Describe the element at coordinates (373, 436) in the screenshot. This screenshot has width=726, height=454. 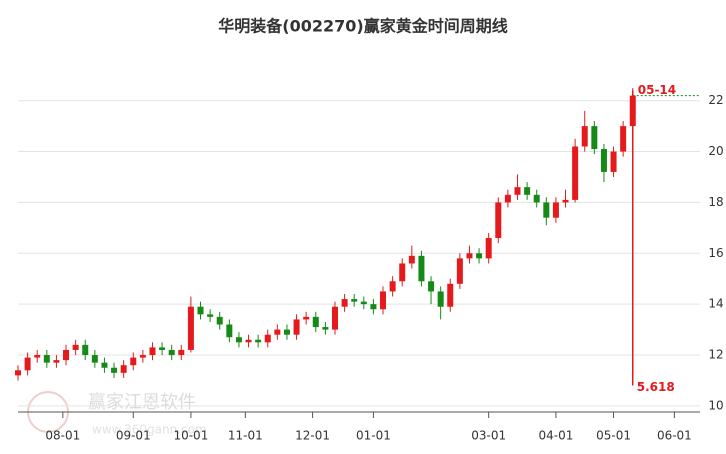
I see `x-tick-label: 01-01` at that location.